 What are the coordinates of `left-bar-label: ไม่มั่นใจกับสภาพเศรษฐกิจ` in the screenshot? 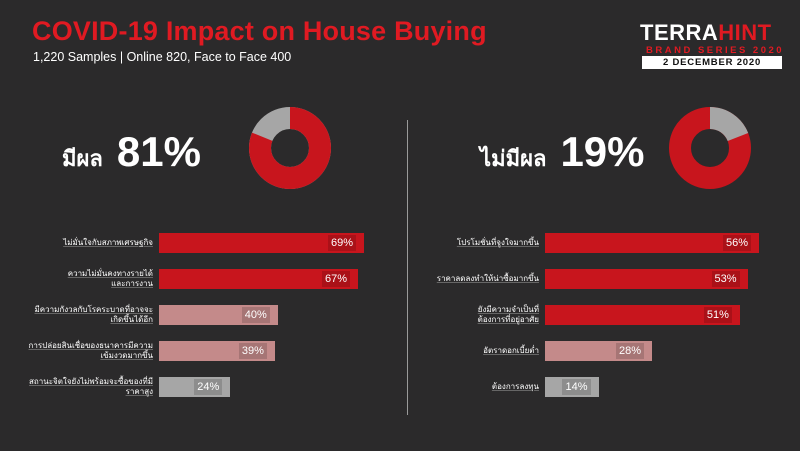 It's located at (108, 242).